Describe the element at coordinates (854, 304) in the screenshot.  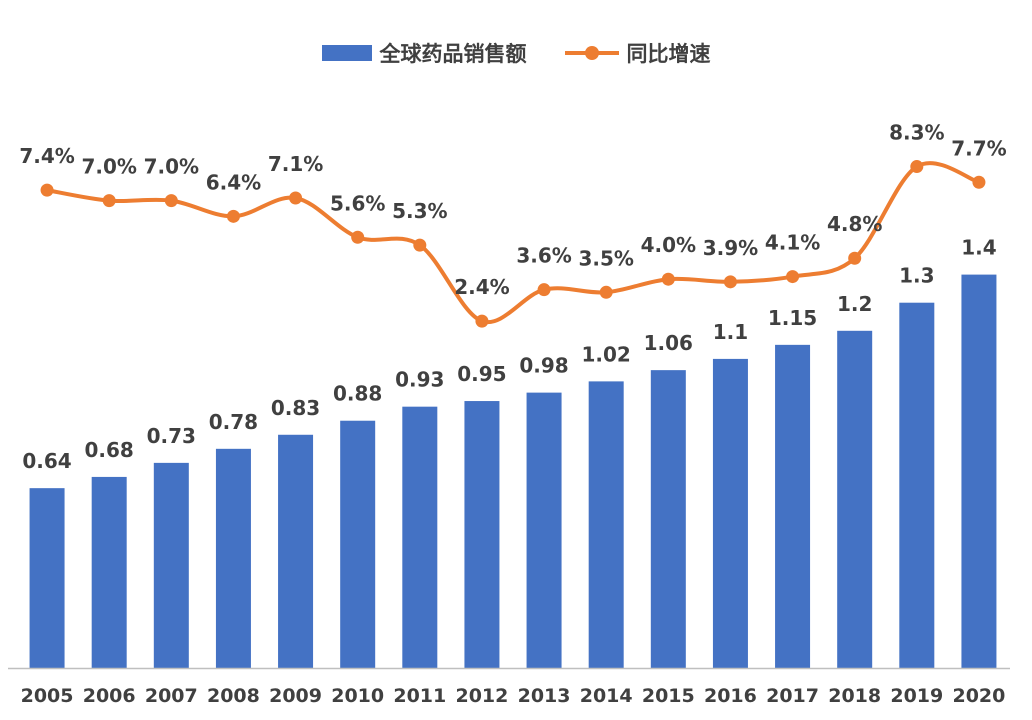
I see `bar-label-2018: 1.2` at that location.